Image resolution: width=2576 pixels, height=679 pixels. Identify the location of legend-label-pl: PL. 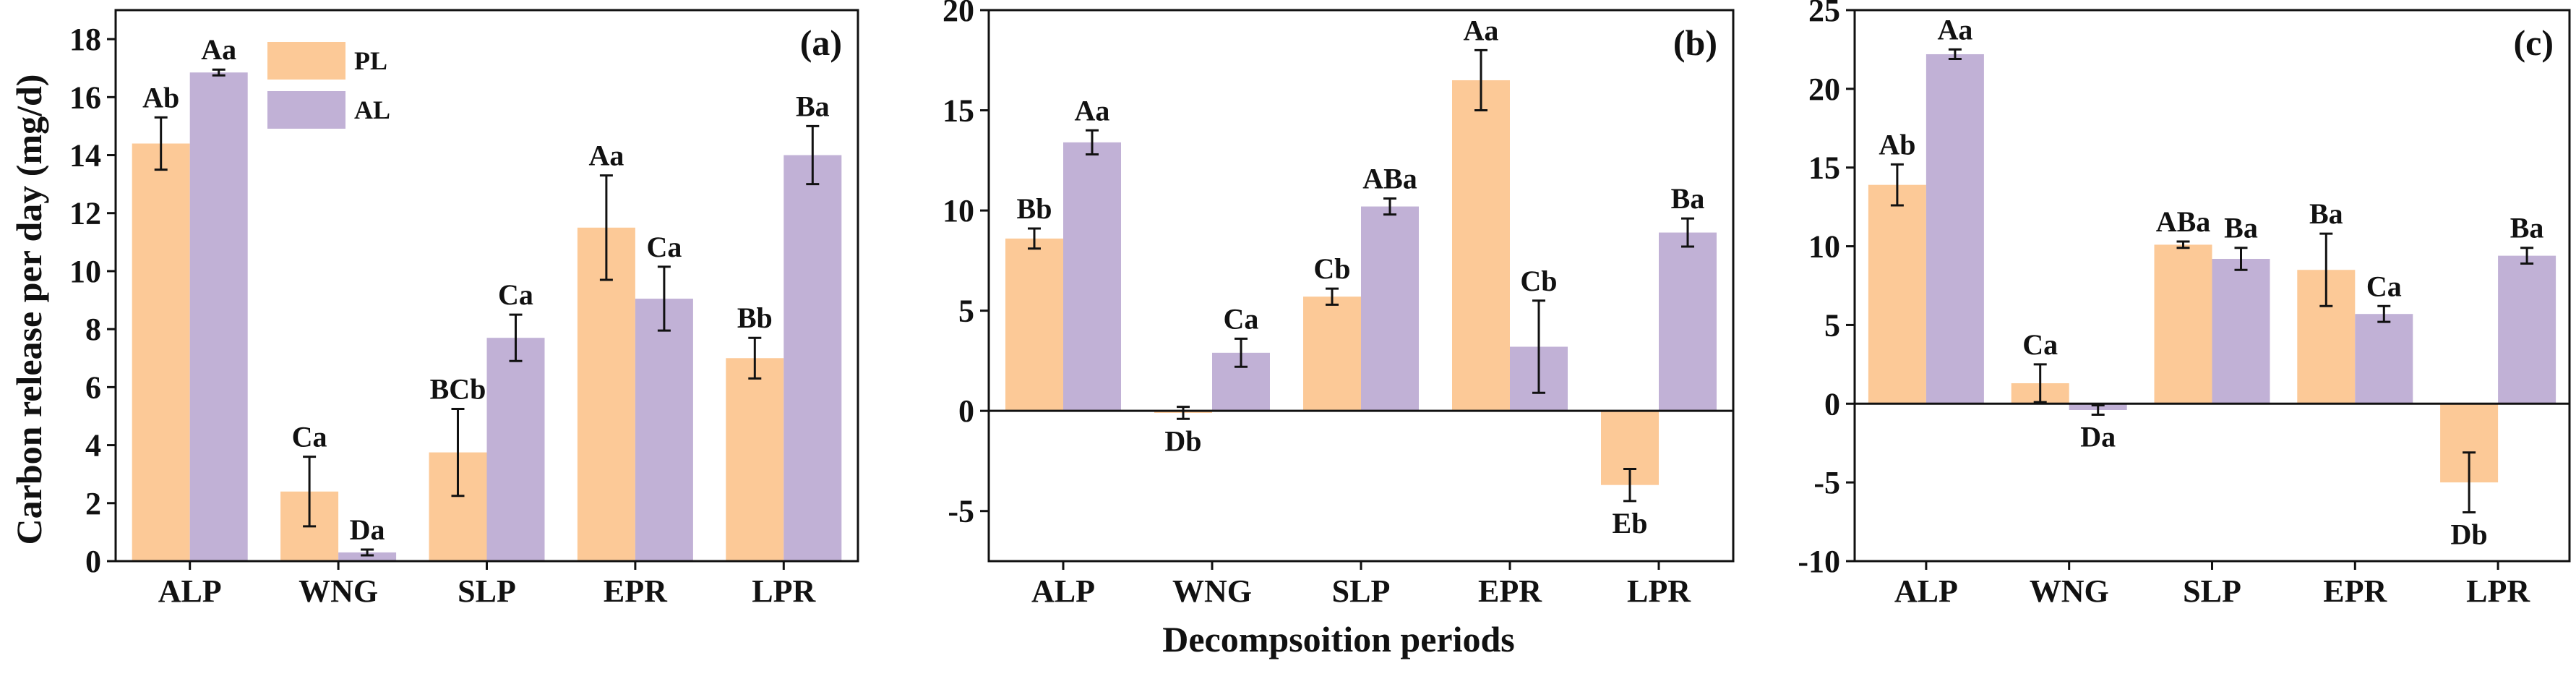
(370, 60).